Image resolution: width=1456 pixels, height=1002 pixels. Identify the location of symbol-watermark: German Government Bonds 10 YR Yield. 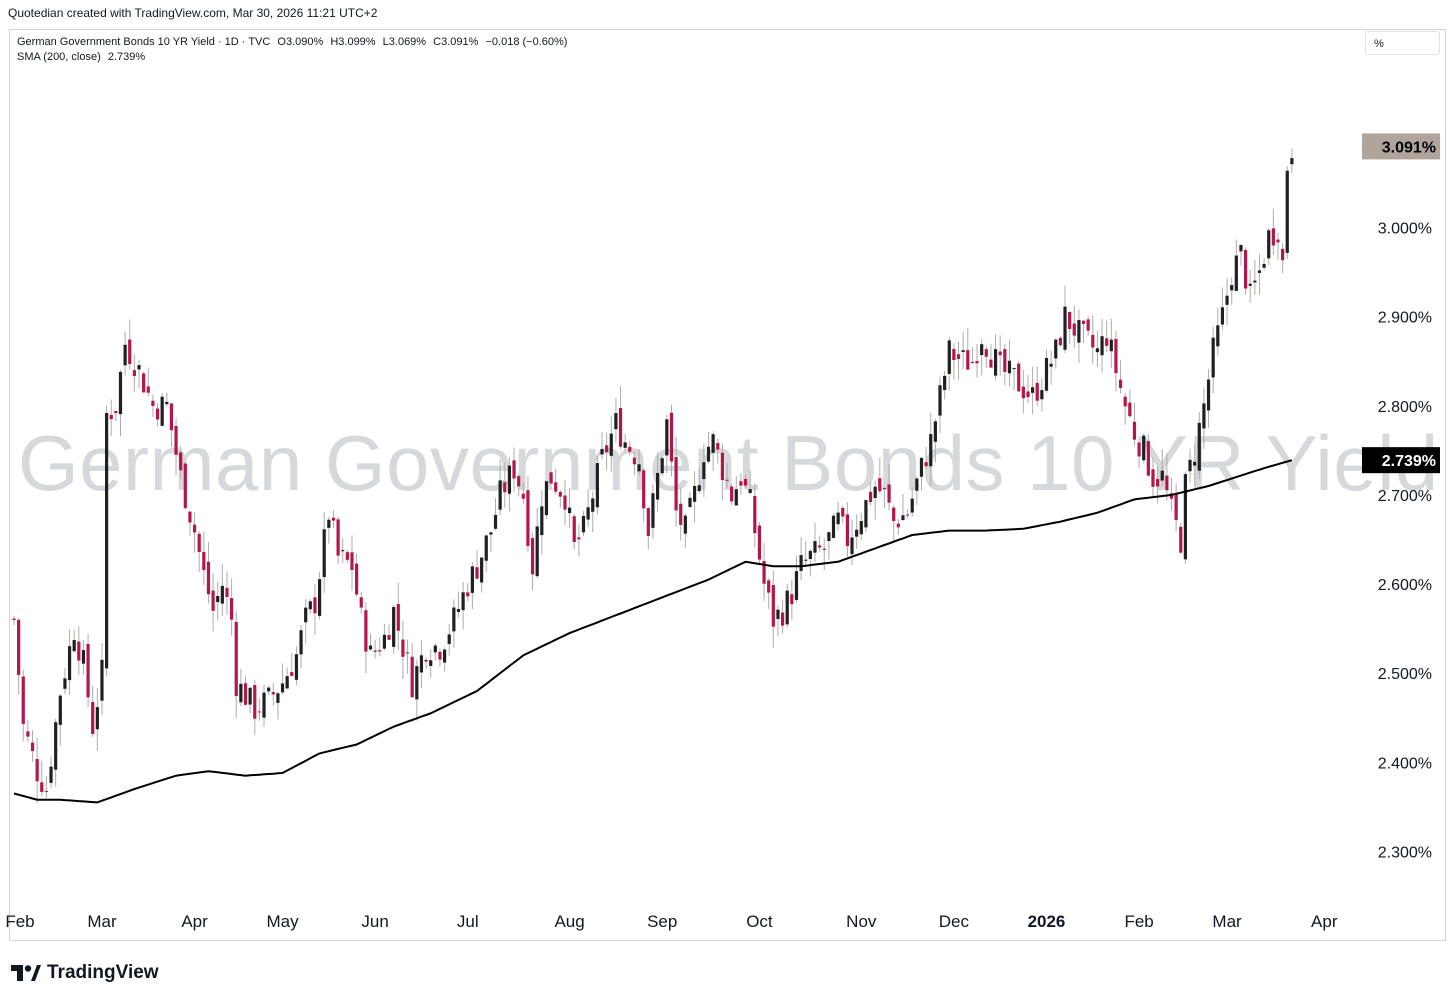
(728, 463).